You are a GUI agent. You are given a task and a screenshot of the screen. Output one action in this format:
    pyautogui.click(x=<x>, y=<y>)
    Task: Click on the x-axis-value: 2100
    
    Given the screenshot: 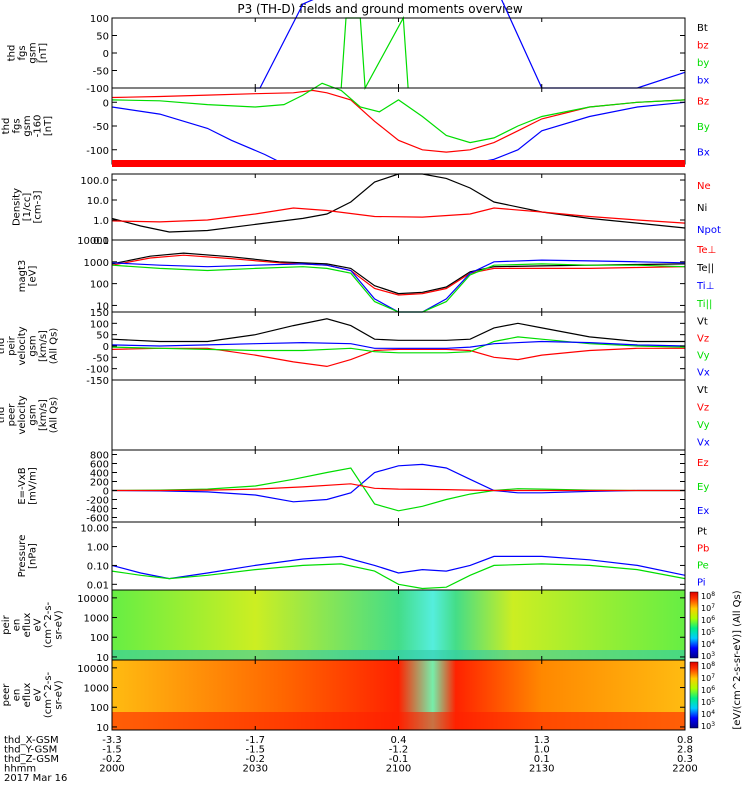 What is the action you would take?
    pyautogui.click(x=398, y=769)
    